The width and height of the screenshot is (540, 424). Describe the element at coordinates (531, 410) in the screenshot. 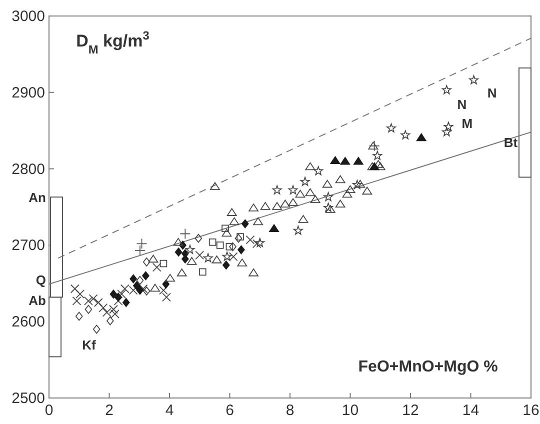

I see `x-tick-label: 16` at that location.